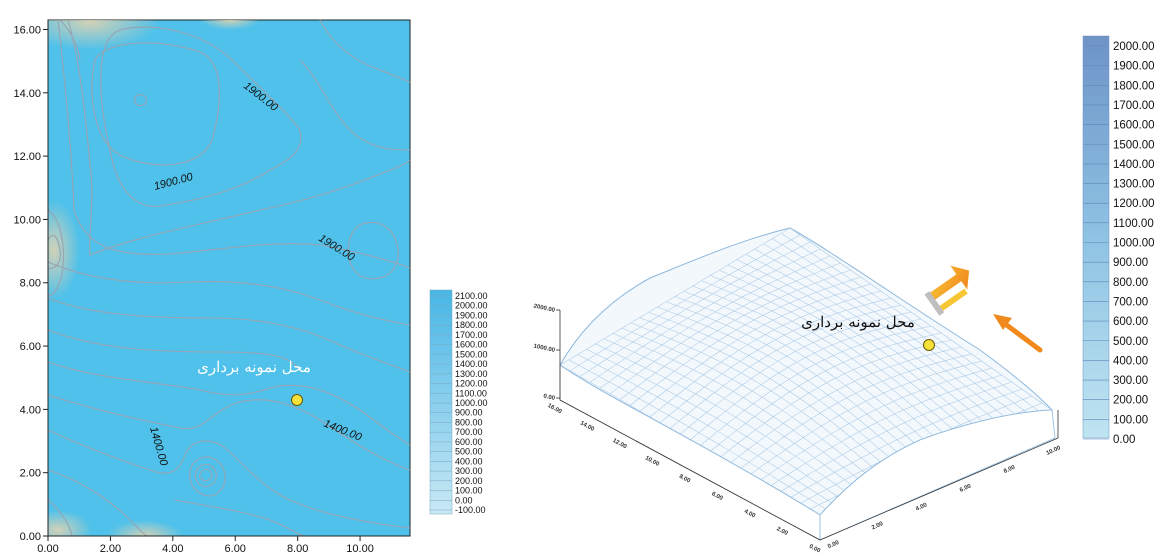  What do you see at coordinates (685, 479) in the screenshot?
I see `left-axis-label: 8.00` at bounding box center [685, 479].